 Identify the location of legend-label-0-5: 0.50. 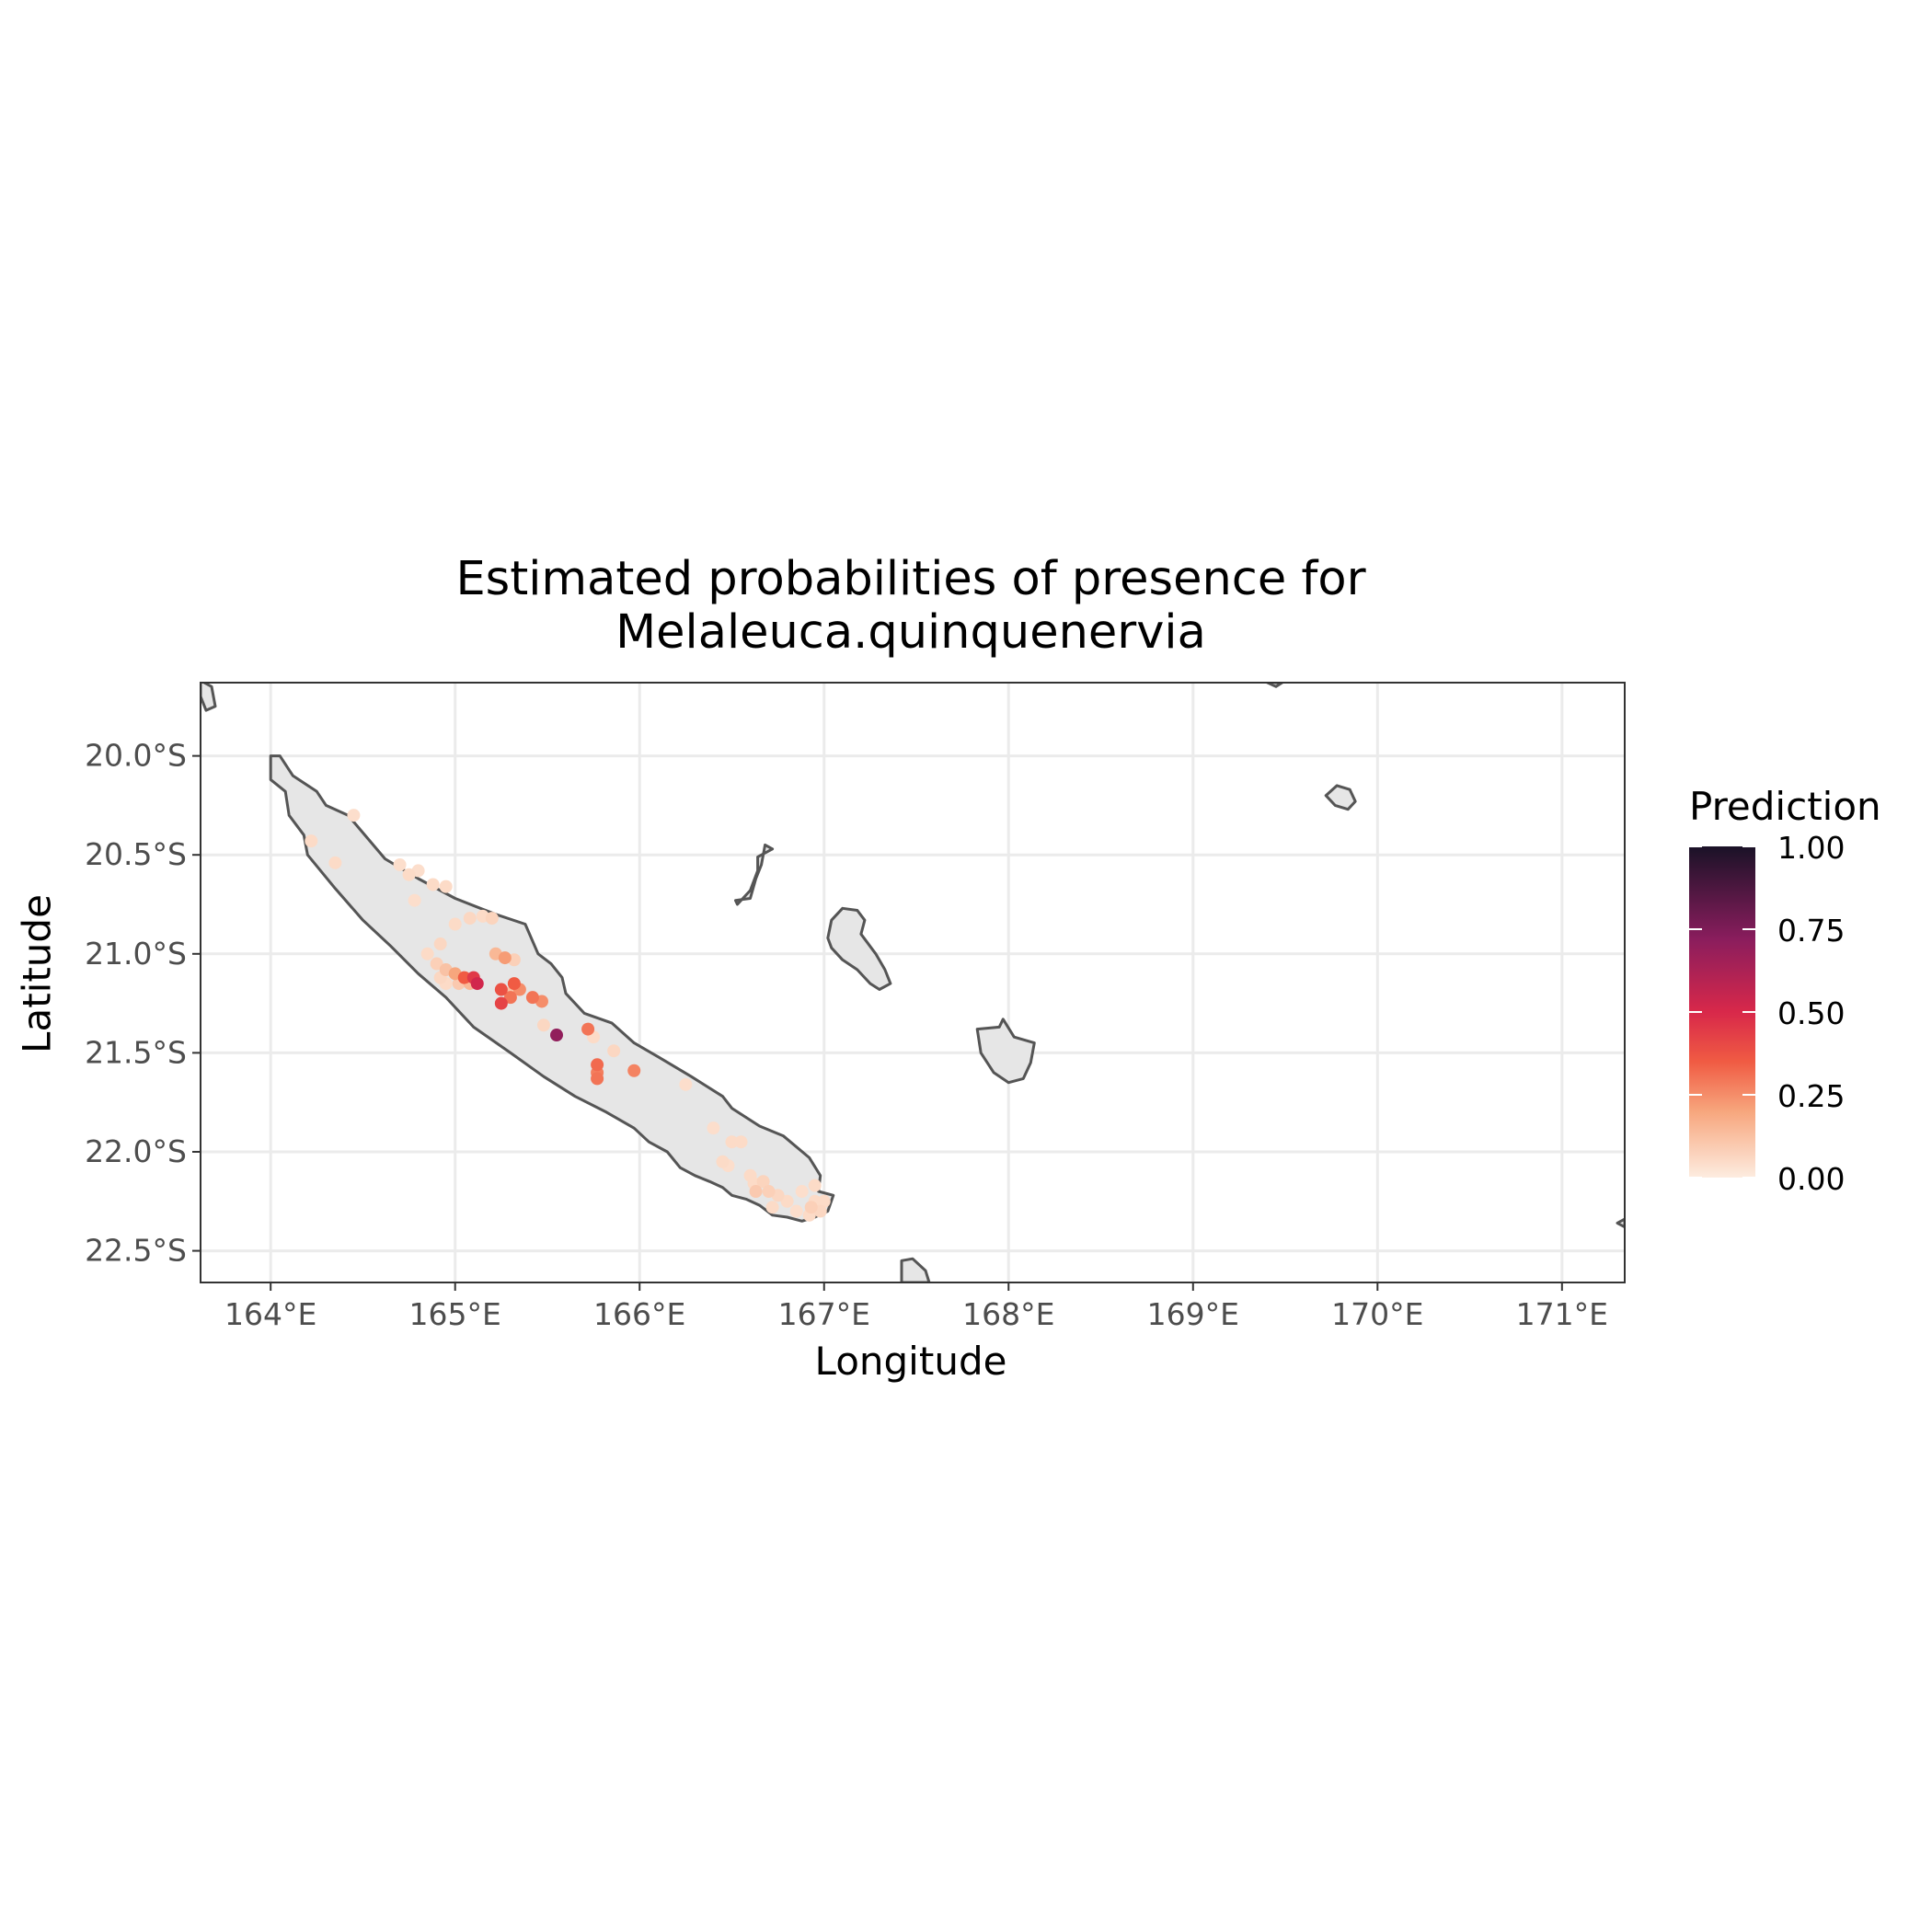
(1811, 1013).